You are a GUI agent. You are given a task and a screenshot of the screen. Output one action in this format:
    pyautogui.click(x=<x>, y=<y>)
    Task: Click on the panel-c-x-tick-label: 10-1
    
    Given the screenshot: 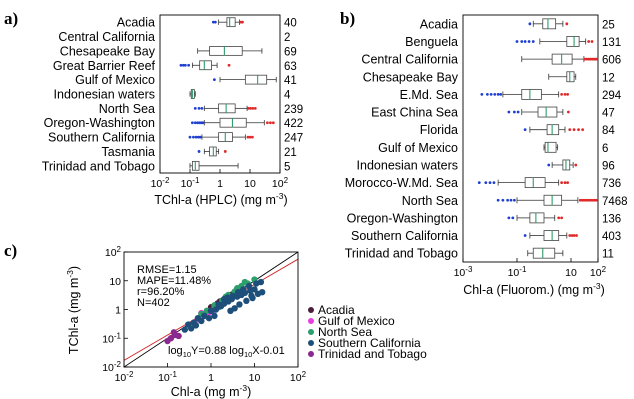 What is the action you would take?
    pyautogui.click(x=167, y=377)
    